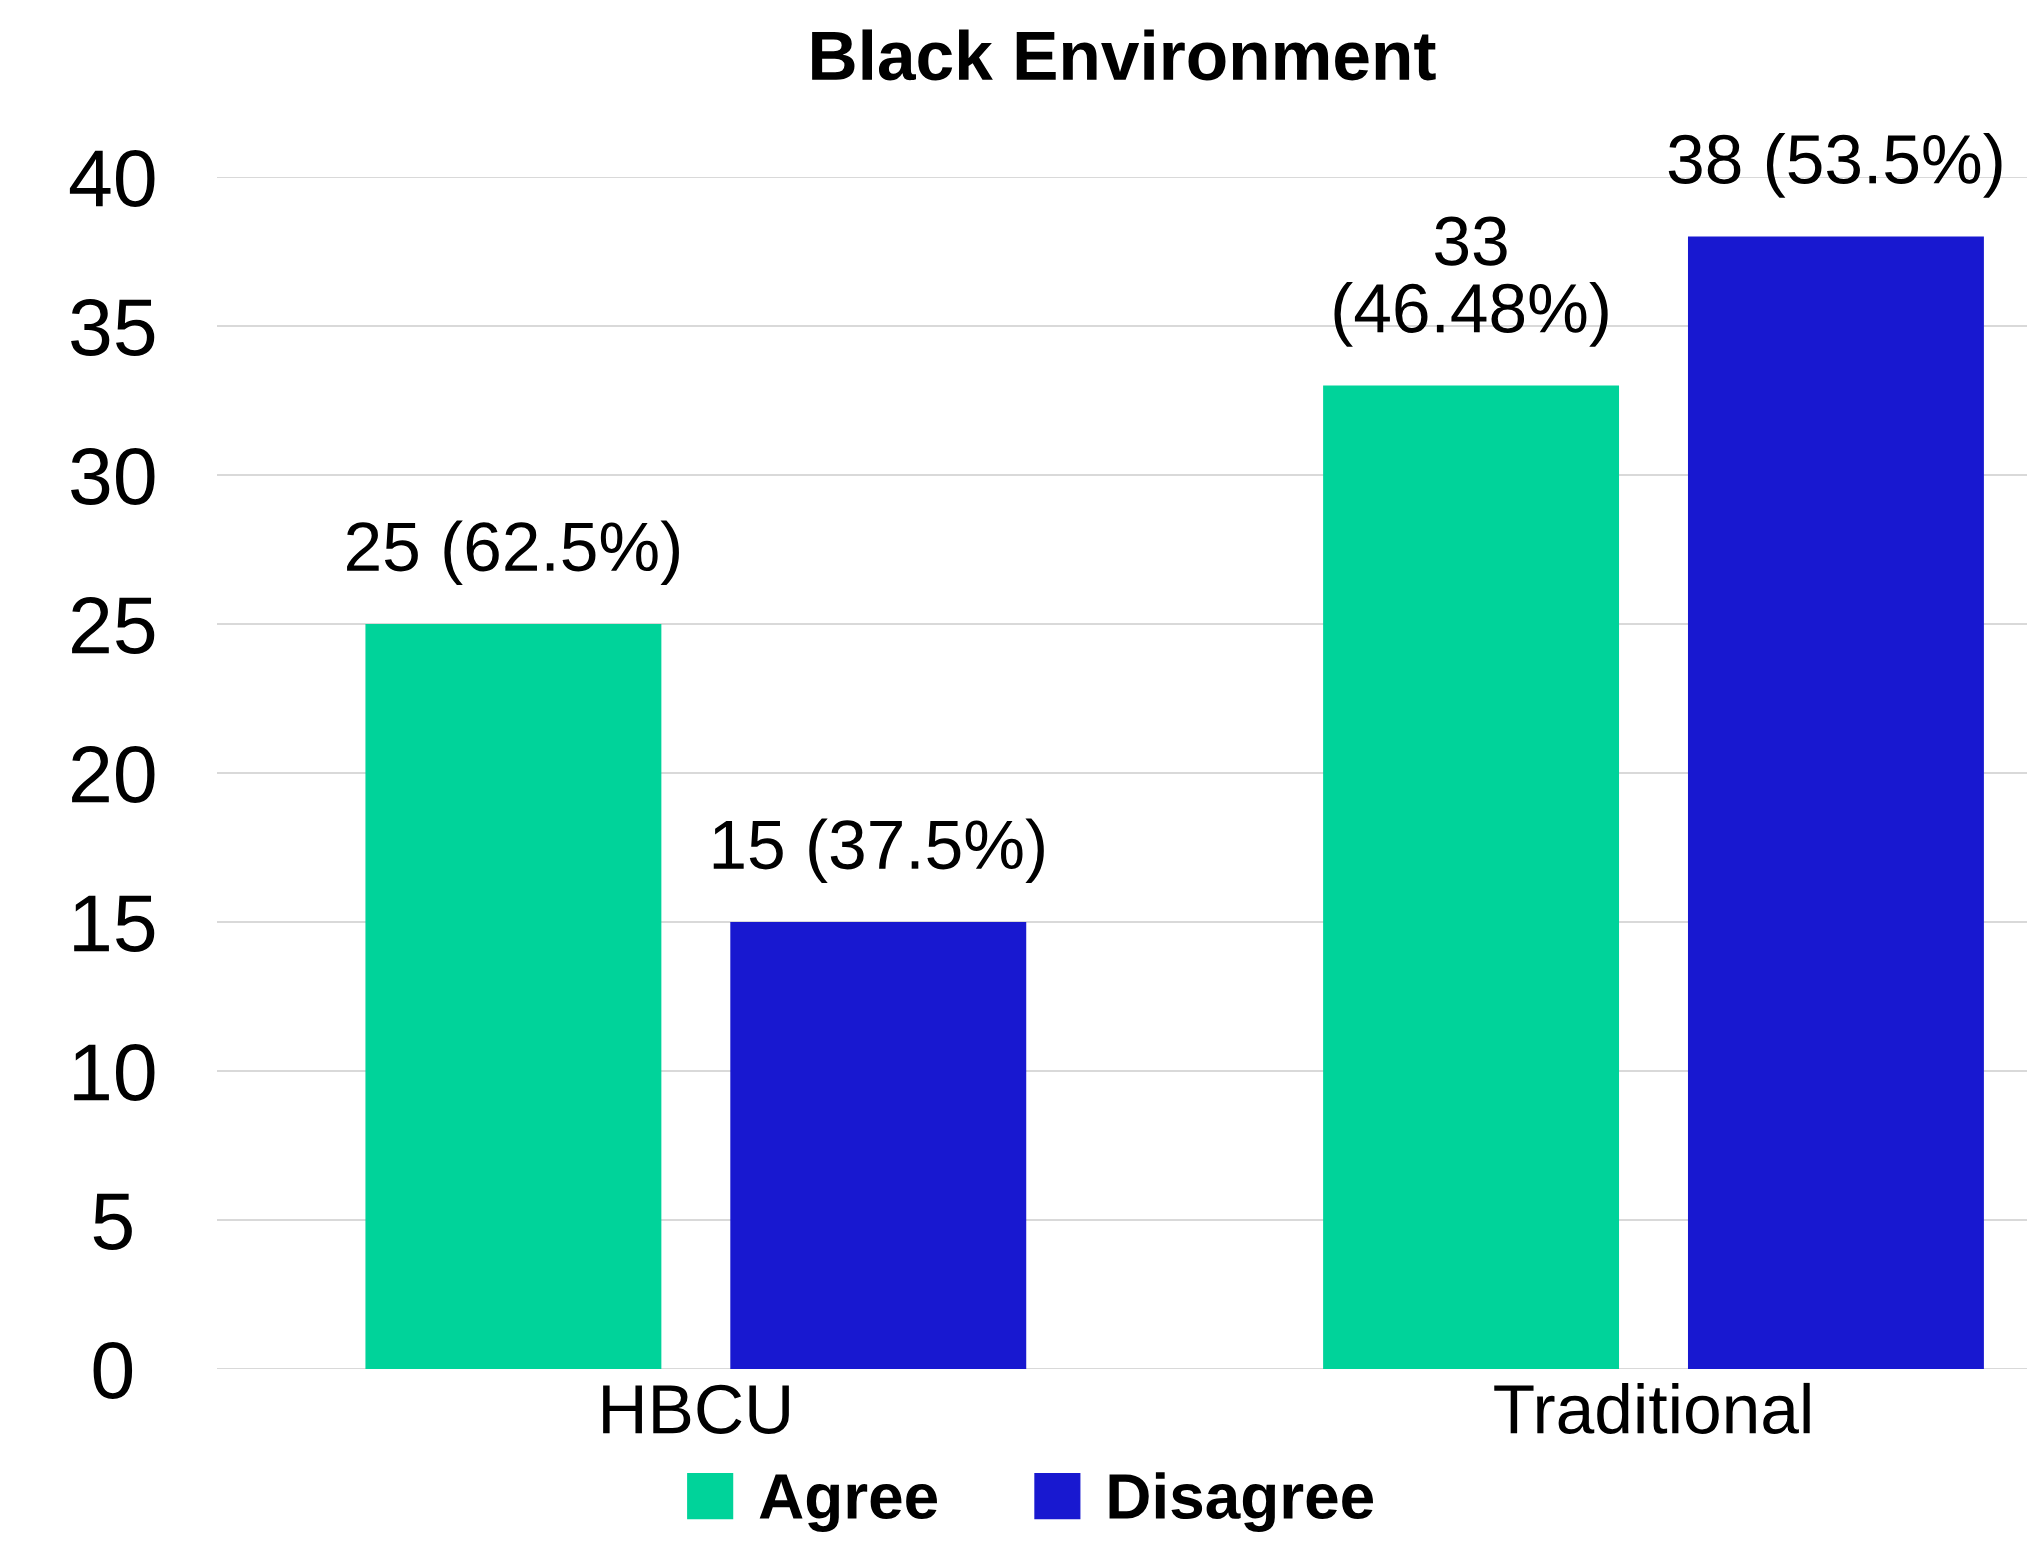 The height and width of the screenshot is (1543, 2027). I want to click on y-tick-label: 15, so click(114, 923).